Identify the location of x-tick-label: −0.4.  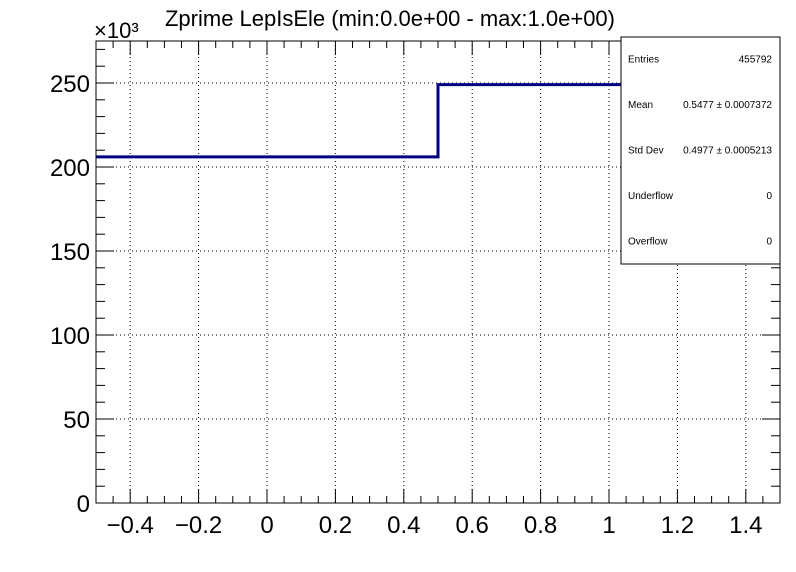
(130, 525).